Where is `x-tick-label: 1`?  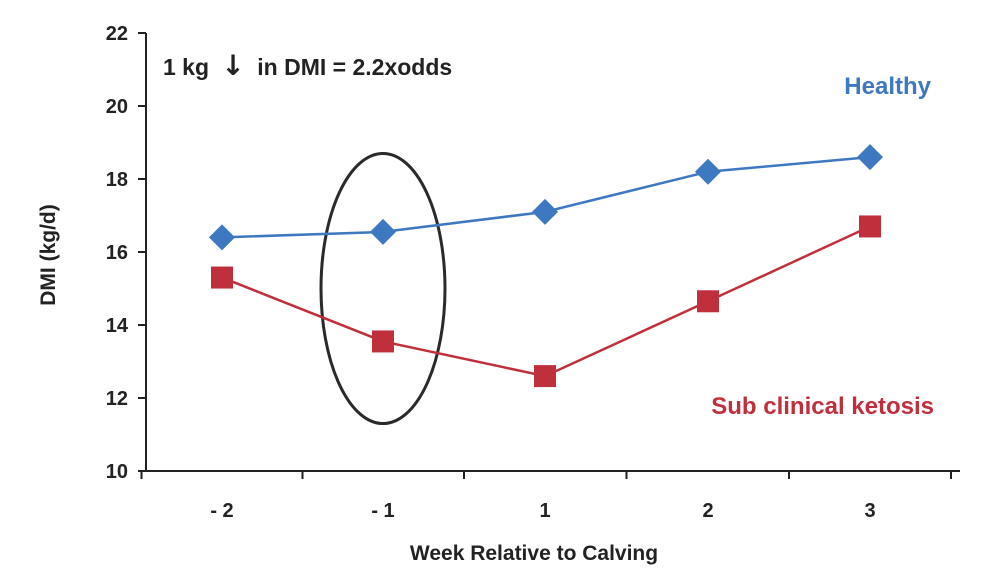 x-tick-label: 1 is located at coordinates (544, 511).